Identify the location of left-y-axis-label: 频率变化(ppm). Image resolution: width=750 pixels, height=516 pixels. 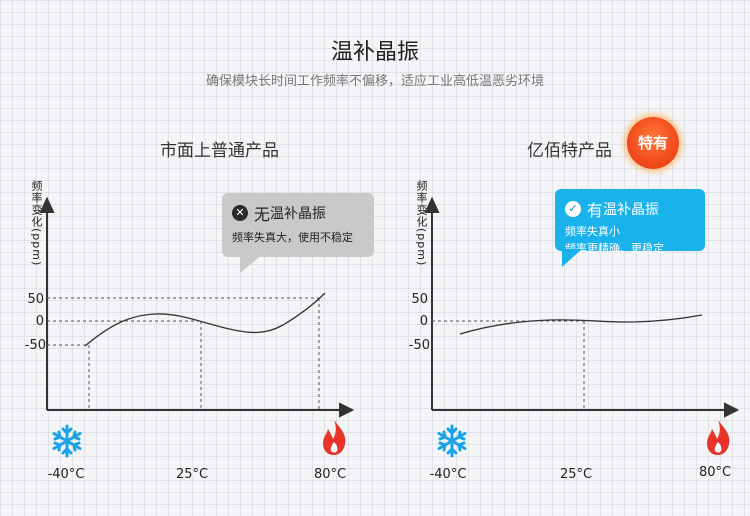
(36, 223).